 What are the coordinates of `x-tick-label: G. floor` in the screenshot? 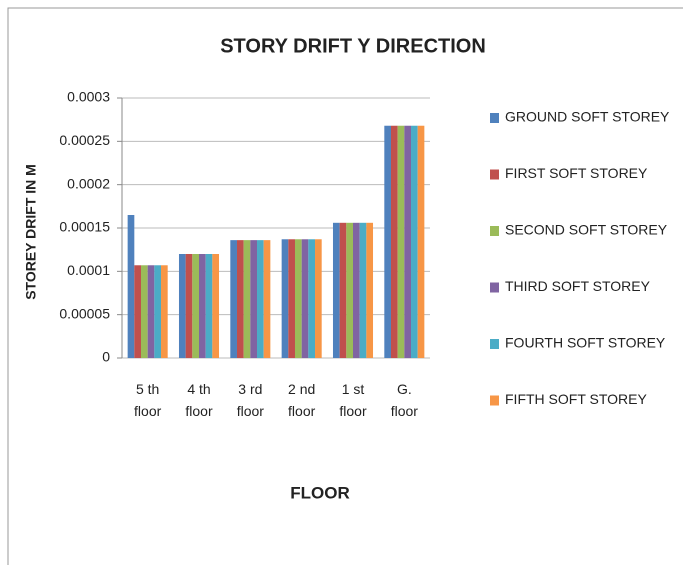 It's located at (404, 400).